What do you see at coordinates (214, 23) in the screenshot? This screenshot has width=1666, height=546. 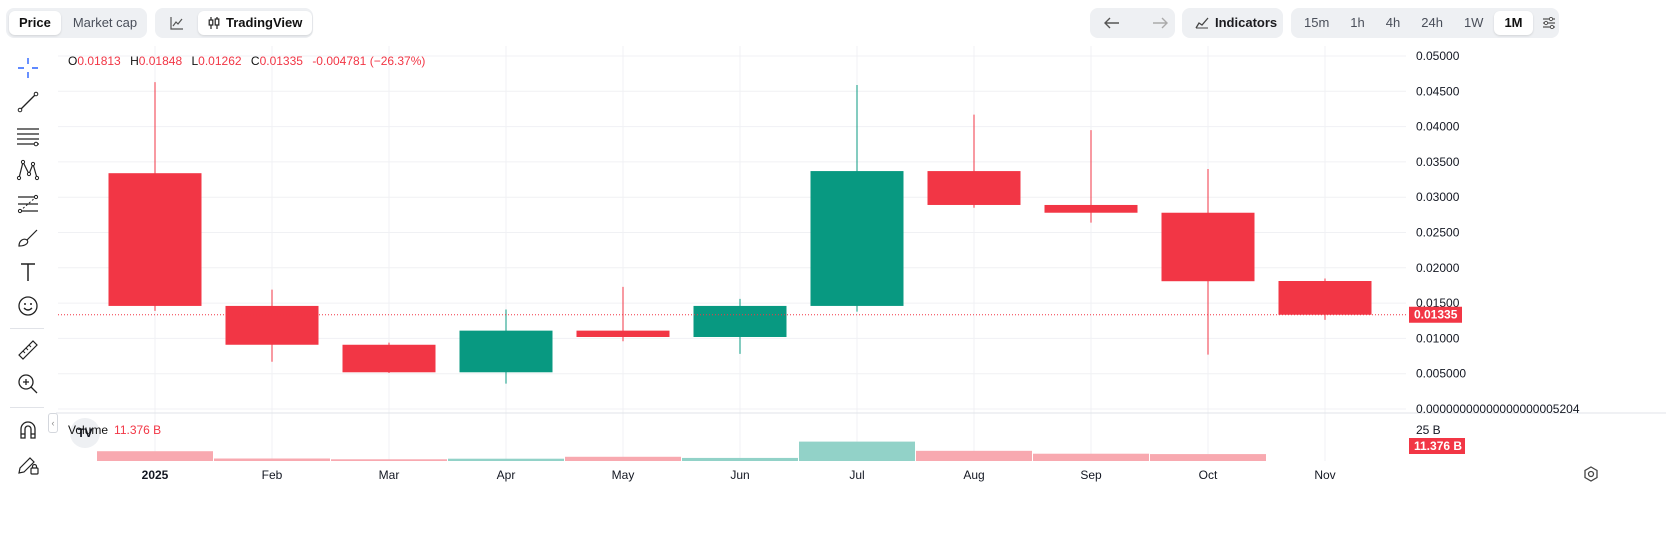 I see `candlestick-icon` at bounding box center [214, 23].